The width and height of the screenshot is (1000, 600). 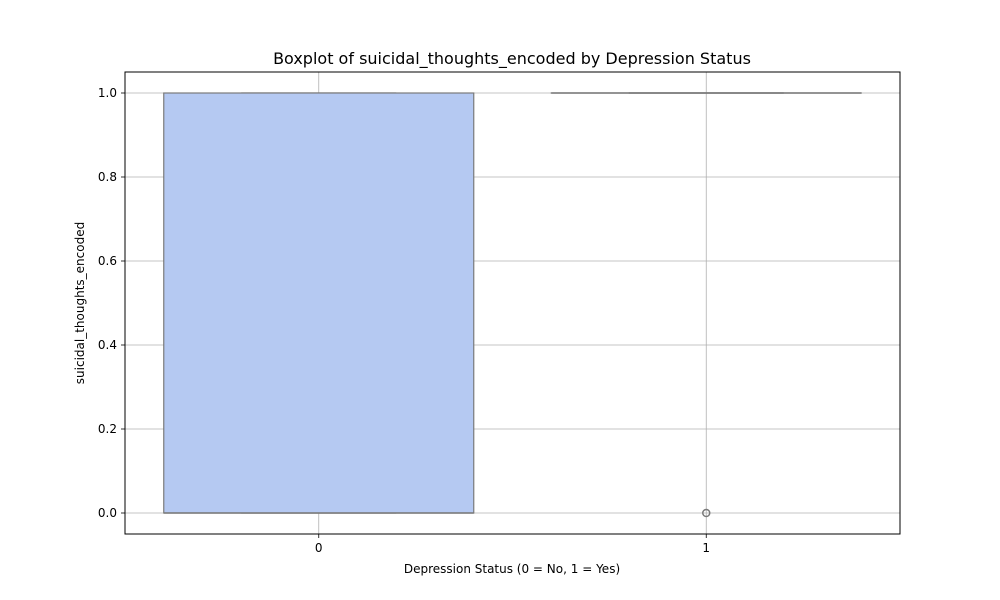 I want to click on flier-point, so click(x=706, y=513).